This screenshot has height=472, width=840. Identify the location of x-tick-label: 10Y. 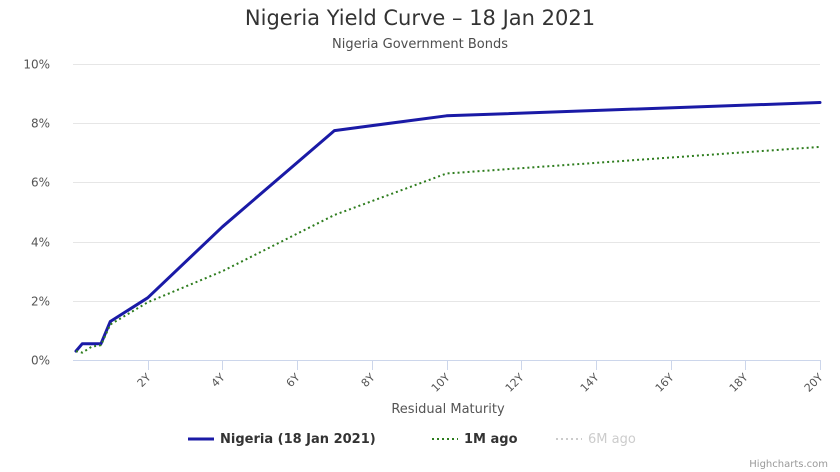
(441, 383).